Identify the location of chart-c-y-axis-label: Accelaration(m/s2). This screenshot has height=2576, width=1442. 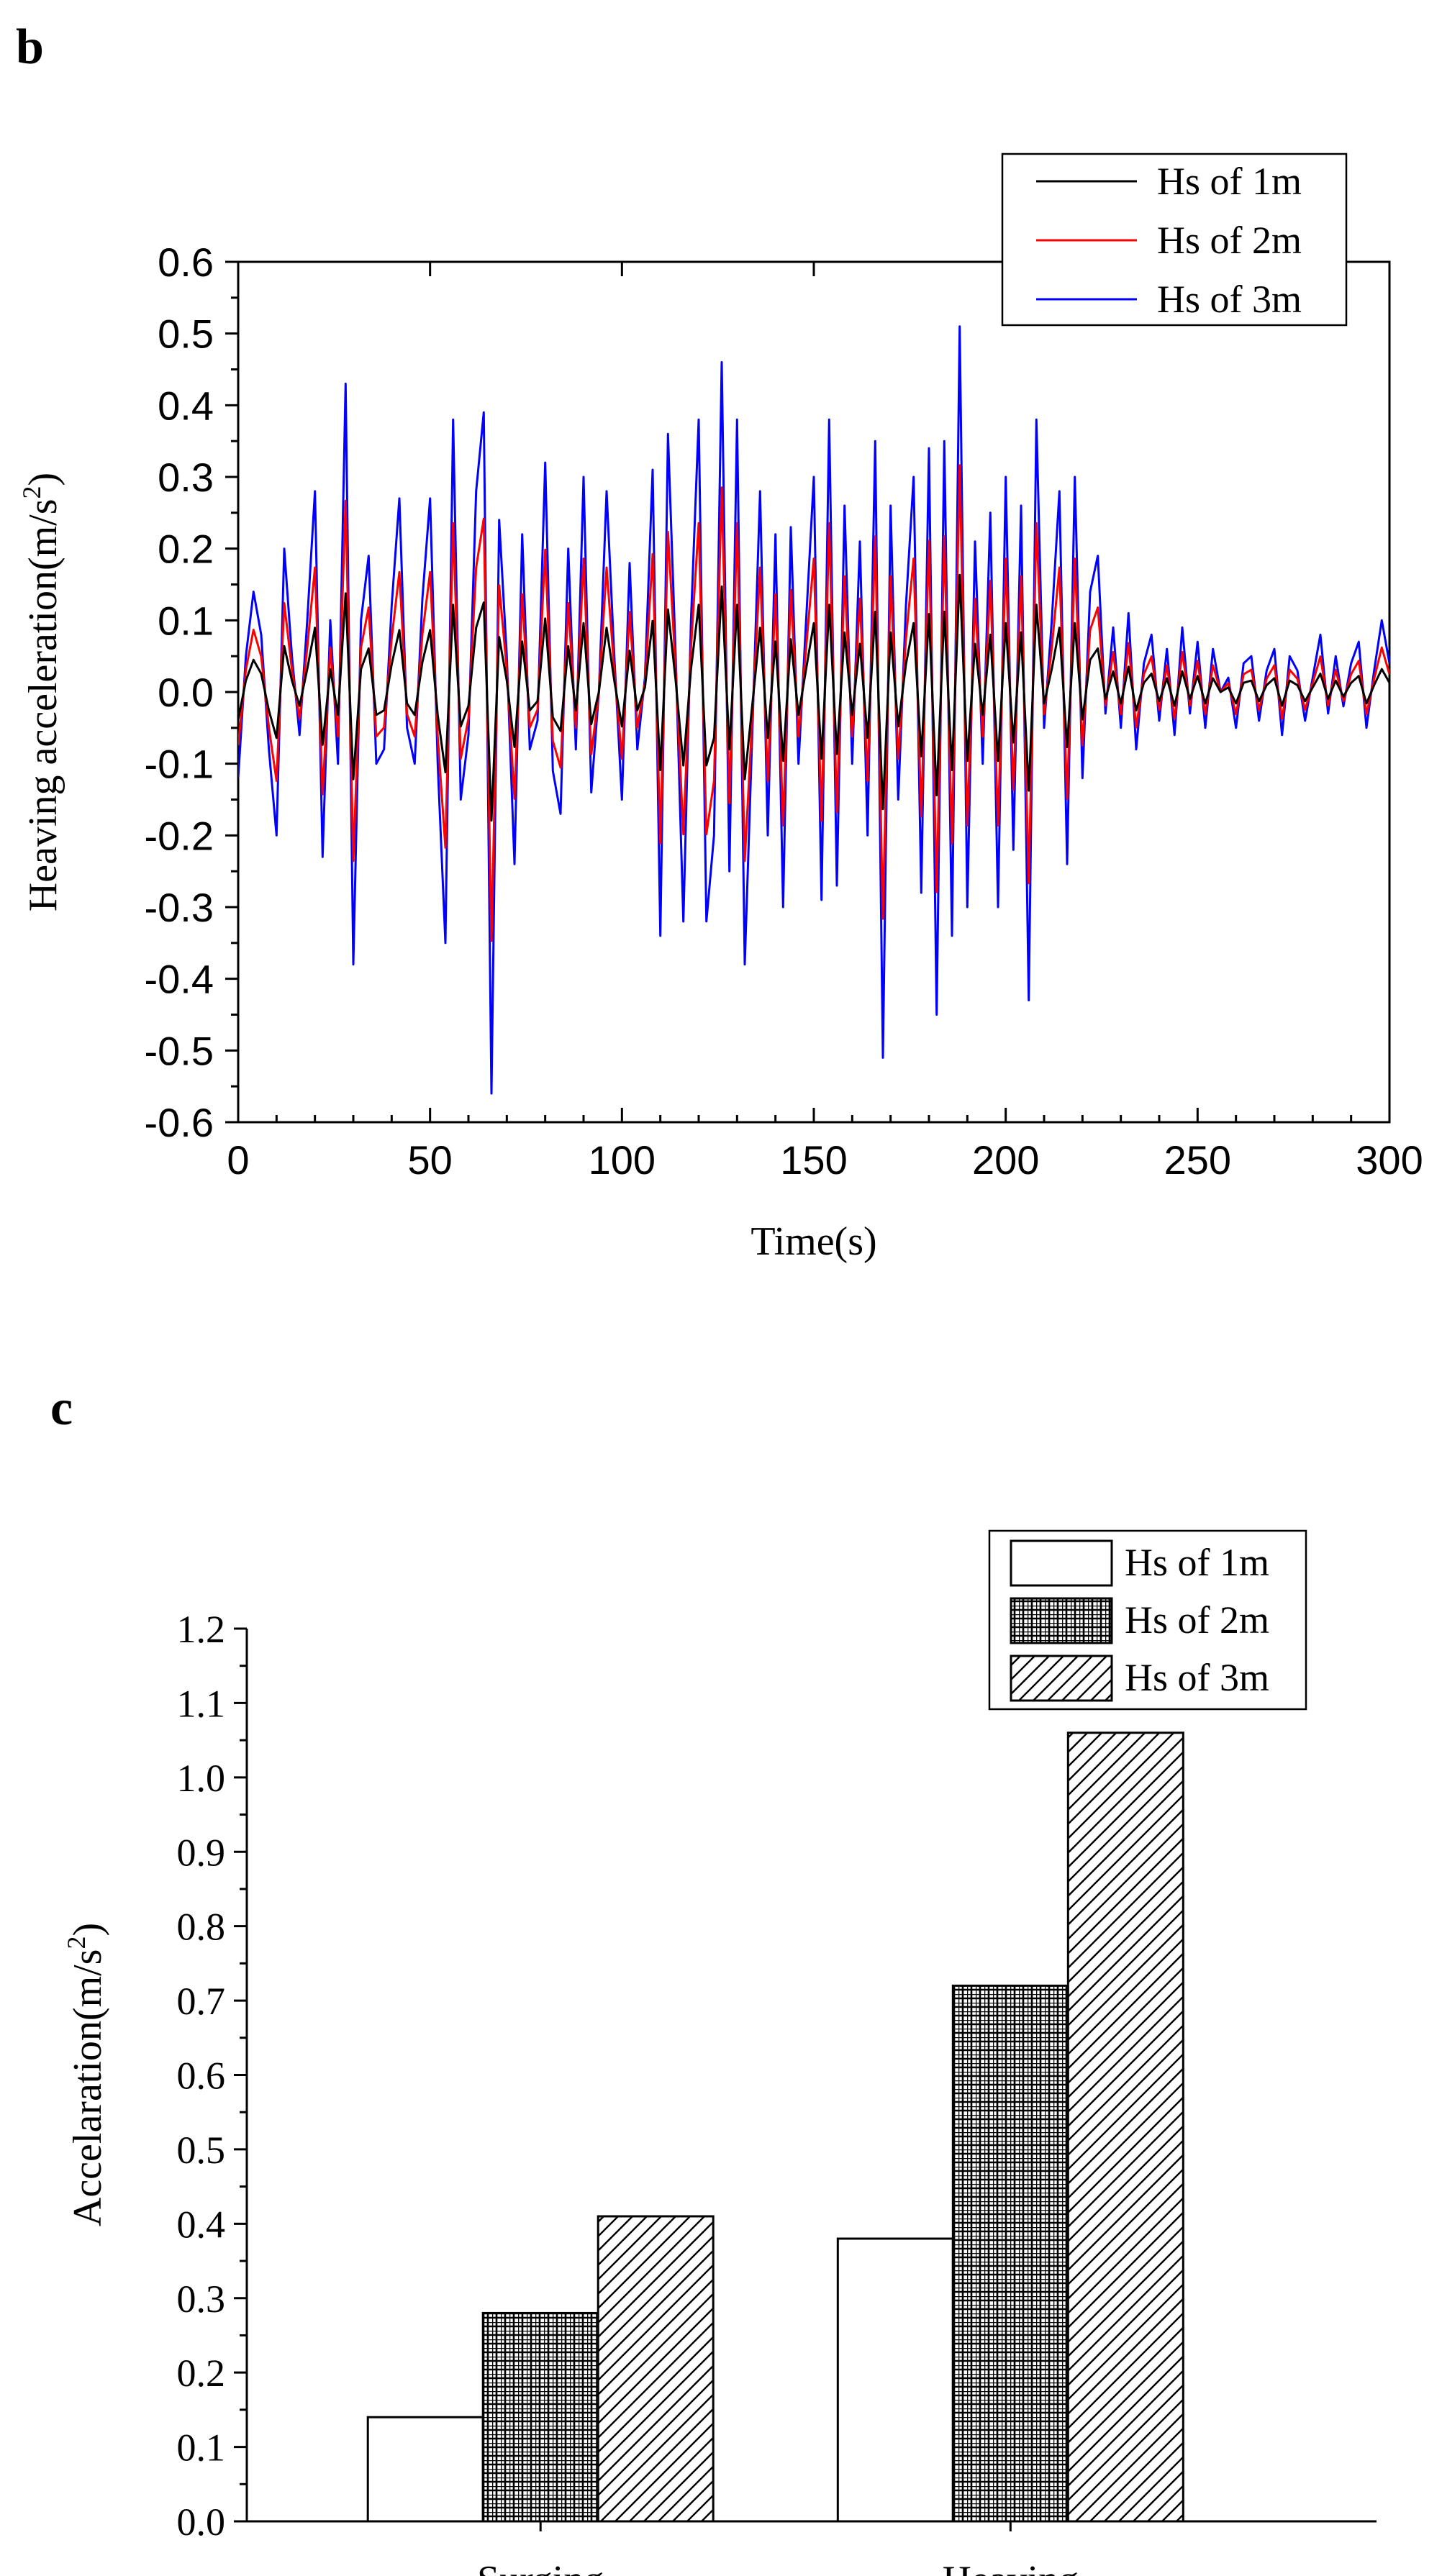
(86, 2074).